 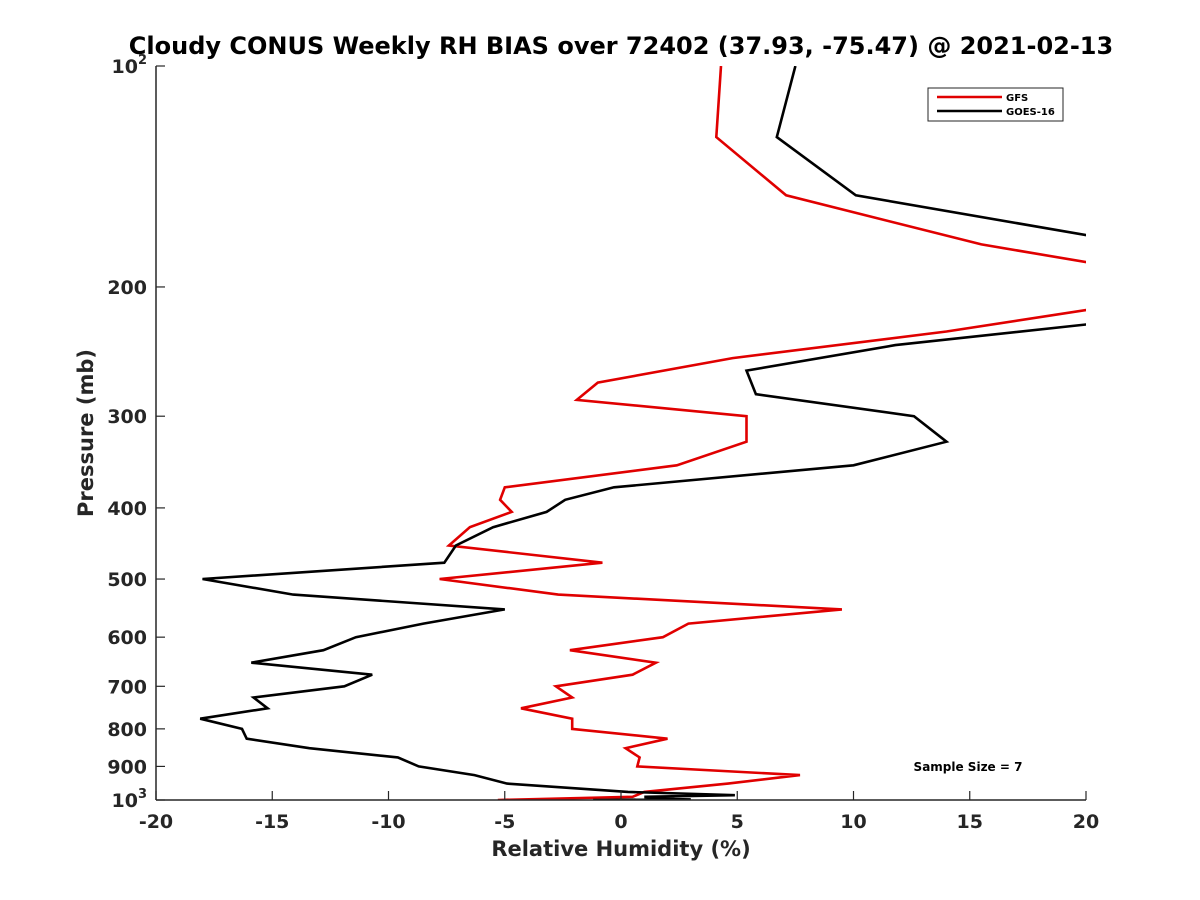 I want to click on y-tick-label: 800, so click(x=127, y=730).